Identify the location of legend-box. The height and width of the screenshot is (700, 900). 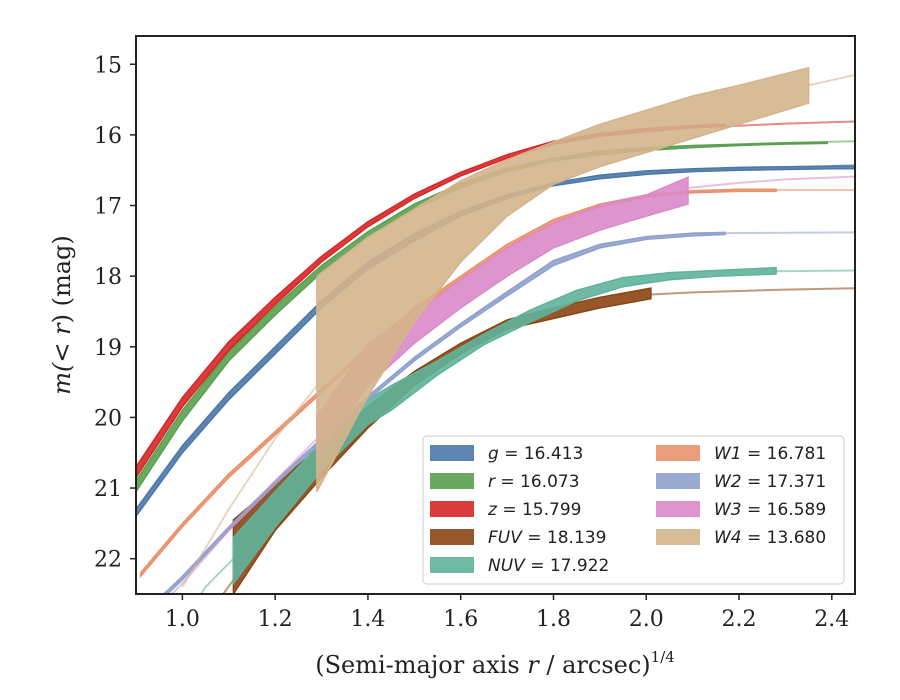
(633, 510).